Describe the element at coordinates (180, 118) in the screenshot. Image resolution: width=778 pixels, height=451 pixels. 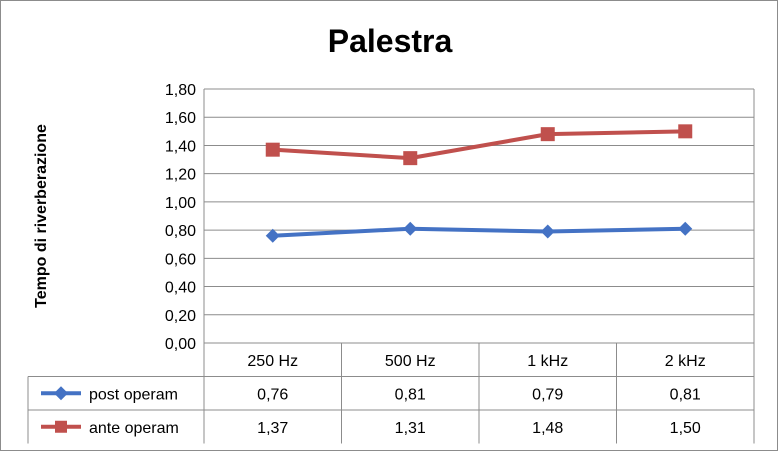
I see `y-tick-label: 1,60` at that location.